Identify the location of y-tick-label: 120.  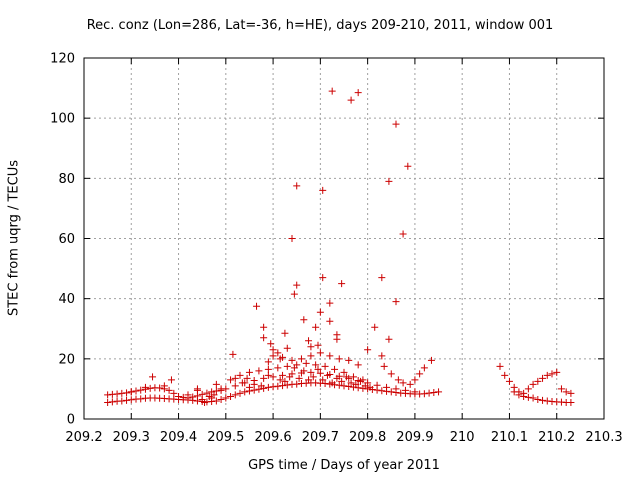
(62, 59).